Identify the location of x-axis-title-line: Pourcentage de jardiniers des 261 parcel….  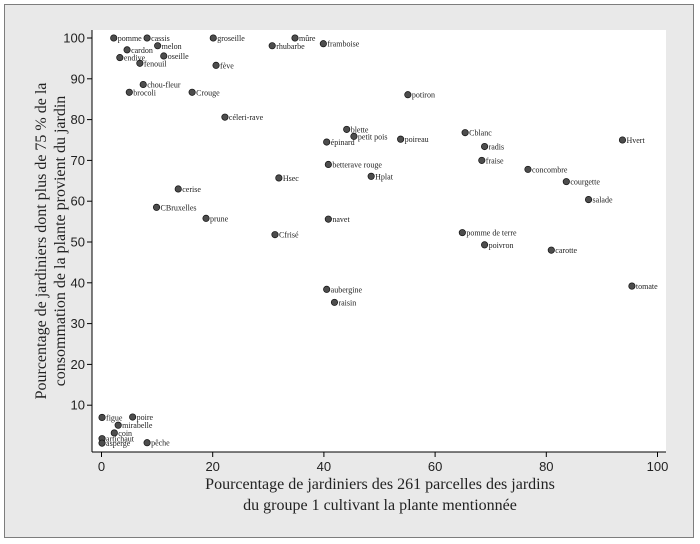
(380, 484).